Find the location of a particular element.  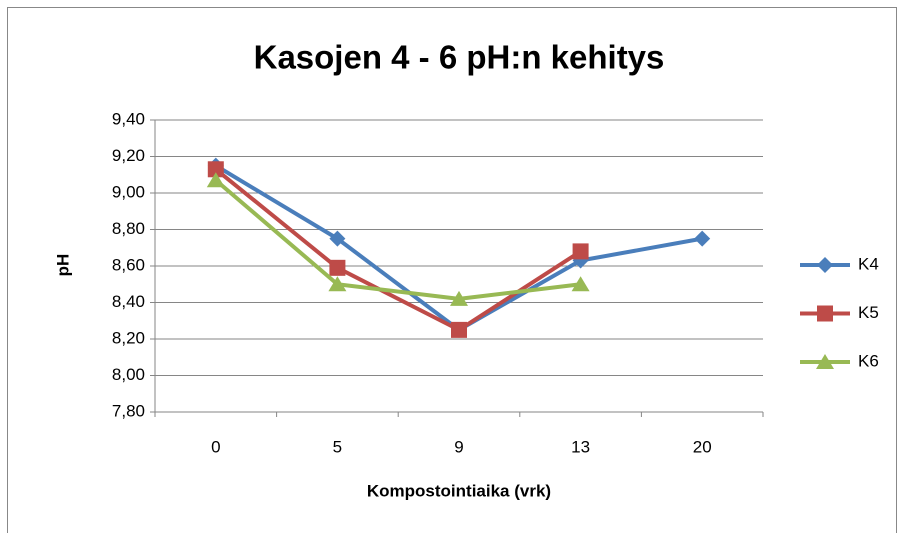

legend-label: K4 is located at coordinates (868, 263).